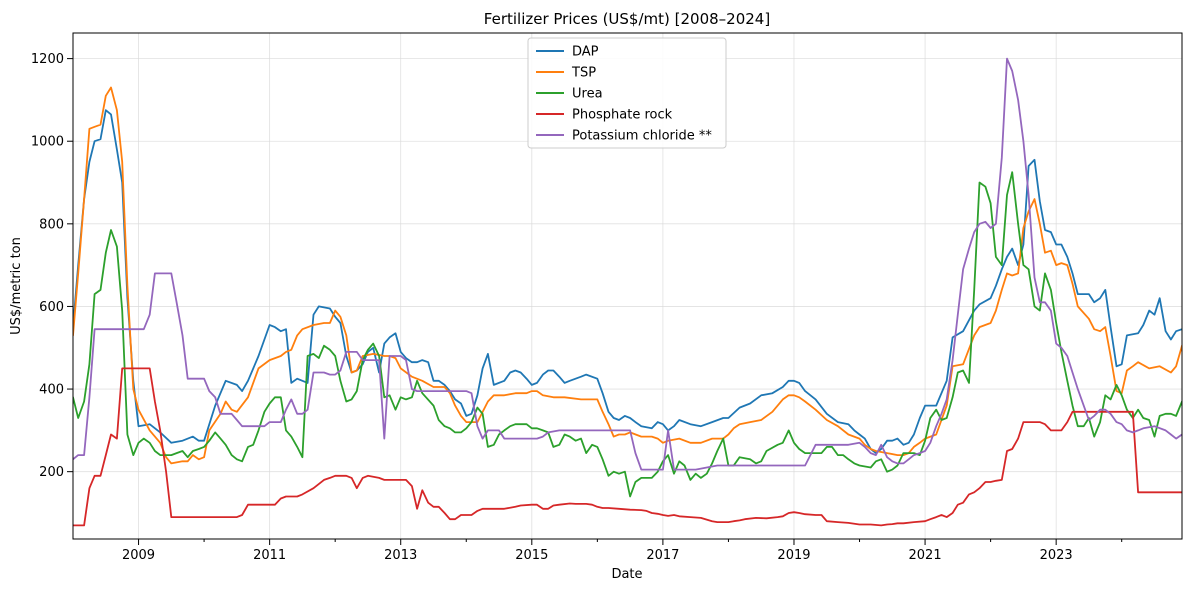 The height and width of the screenshot is (590, 1190). Describe the element at coordinates (585, 52) in the screenshot. I see `legend-entry: DAP` at that location.